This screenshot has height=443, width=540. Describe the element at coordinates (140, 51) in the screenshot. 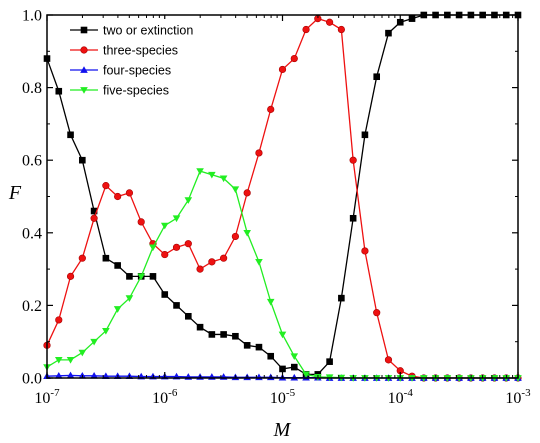

I see `legend-label: three-species` at that location.